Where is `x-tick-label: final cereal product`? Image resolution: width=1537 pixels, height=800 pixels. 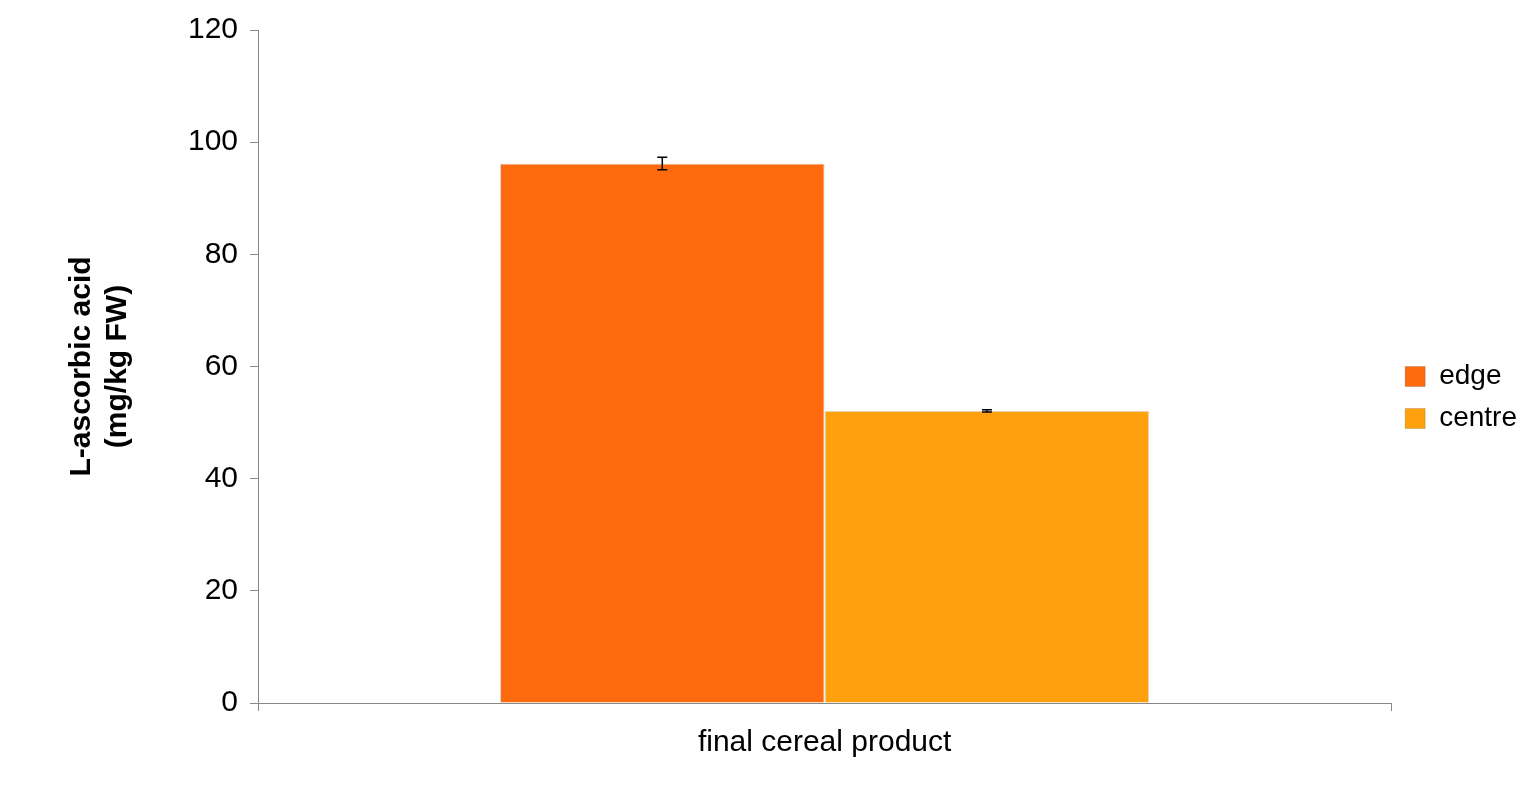
x-tick-label: final cereal product is located at coordinates (825, 741).